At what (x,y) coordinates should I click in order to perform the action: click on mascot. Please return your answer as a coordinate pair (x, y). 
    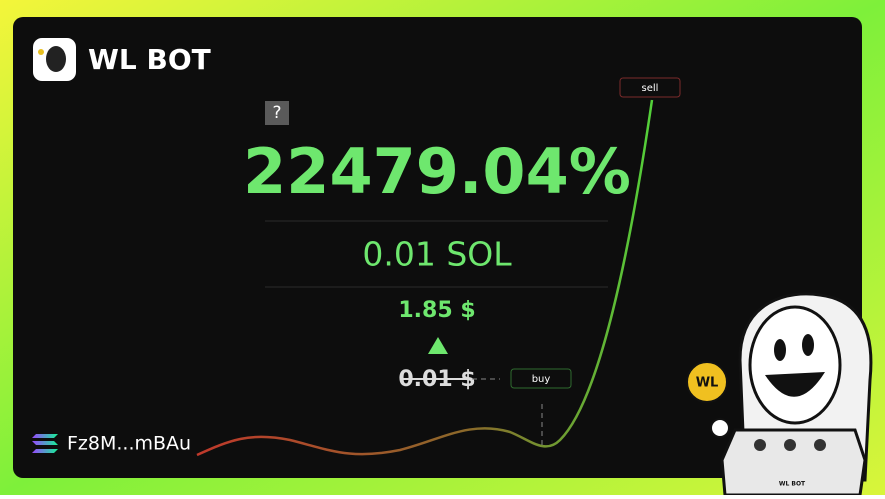
    Looking at the image, I should click on (779, 394).